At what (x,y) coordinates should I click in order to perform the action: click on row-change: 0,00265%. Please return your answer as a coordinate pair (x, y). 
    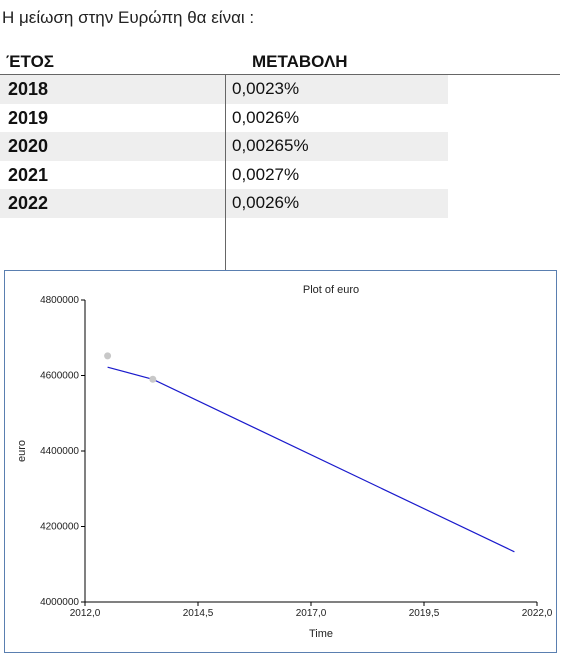
    Looking at the image, I should click on (270, 146).